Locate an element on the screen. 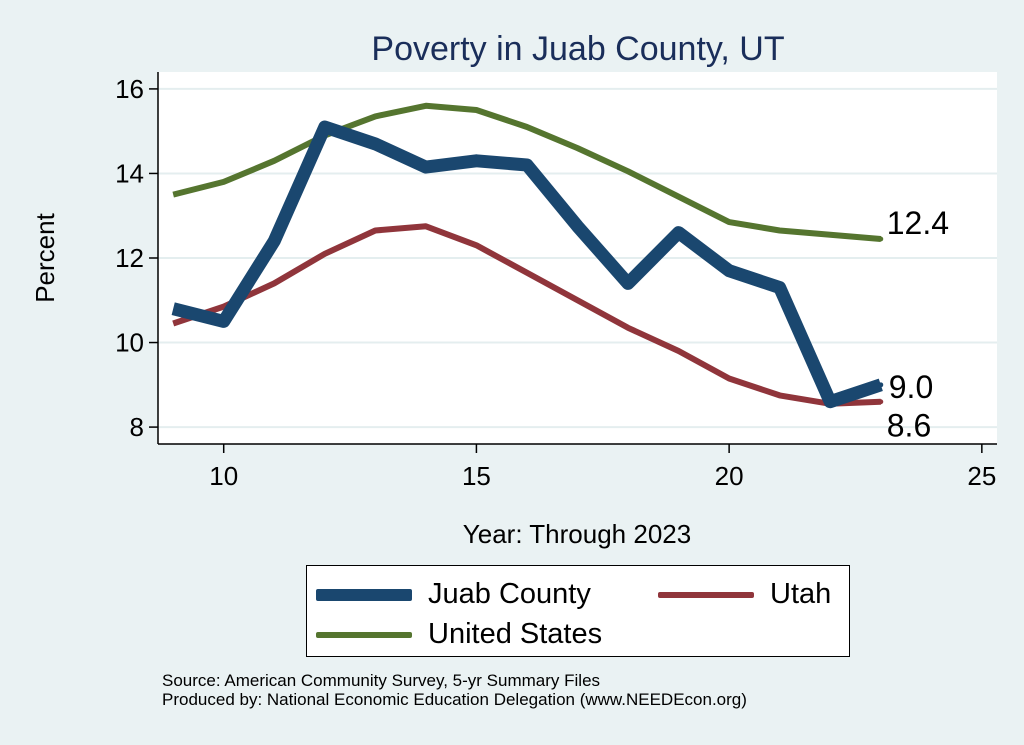  y-tick-label-14: 14 is located at coordinates (129, 173).